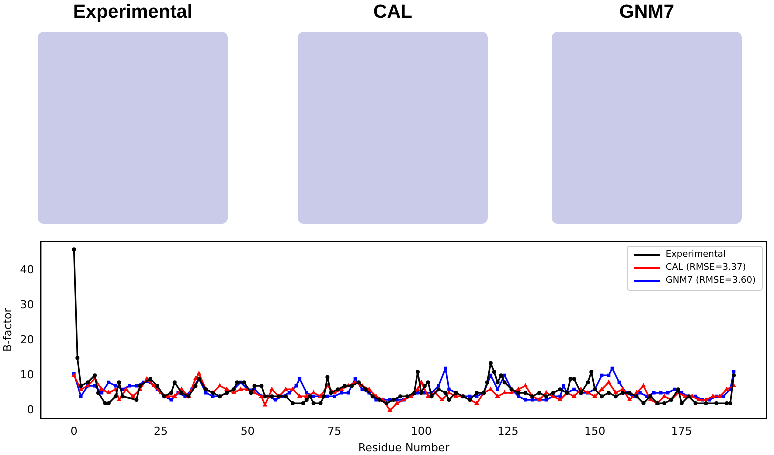 This screenshot has height=455, width=774. Describe the element at coordinates (404, 447) in the screenshot. I see `x-axis-title: Residue Number` at that location.